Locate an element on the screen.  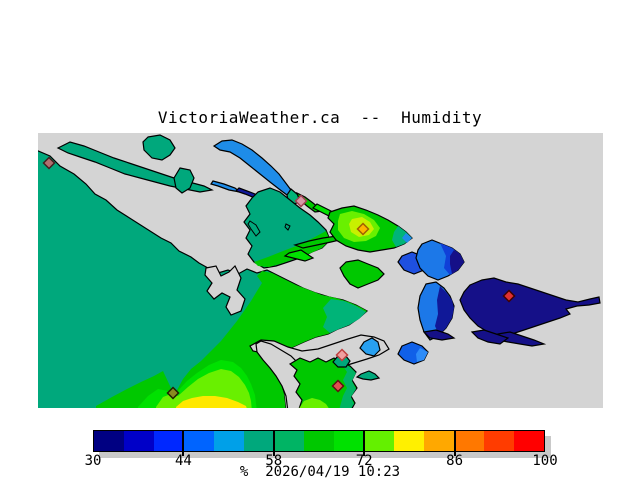
saltspring-lake-outline is located at coordinates (254, 228).